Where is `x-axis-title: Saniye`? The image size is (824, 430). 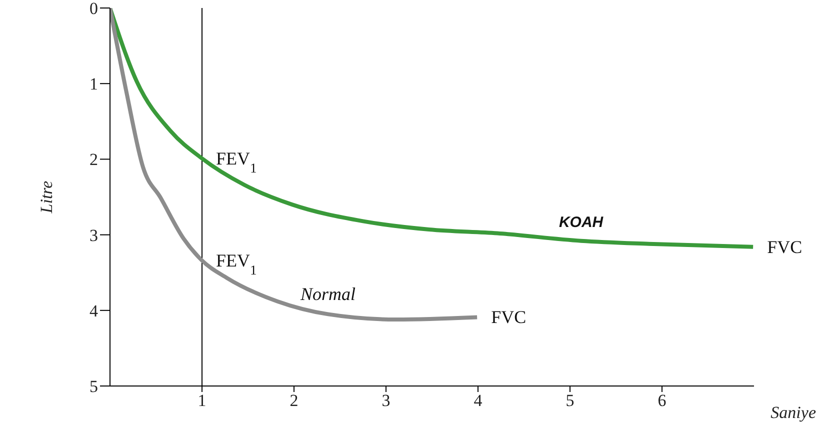
x-axis-title: Saniye is located at coordinates (793, 412).